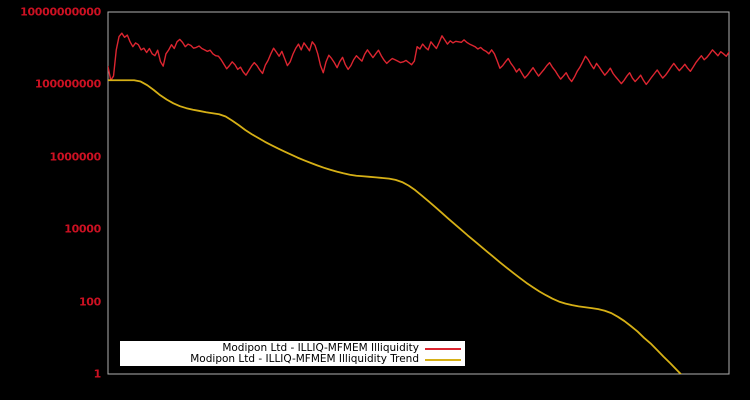 This screenshot has width=750, height=400. What do you see at coordinates (89, 302) in the screenshot?
I see `y-tick-label: 100` at bounding box center [89, 302].